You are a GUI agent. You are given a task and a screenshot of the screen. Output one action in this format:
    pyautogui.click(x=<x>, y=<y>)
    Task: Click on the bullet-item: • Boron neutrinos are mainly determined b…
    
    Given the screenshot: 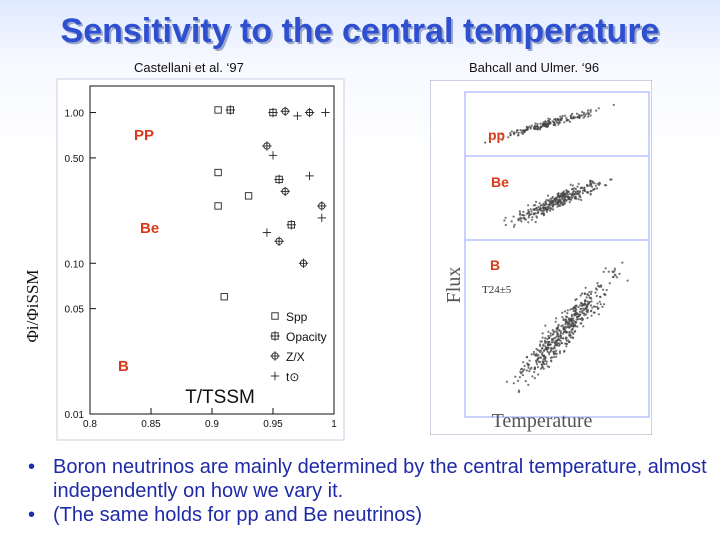 What is the action you would take?
    pyautogui.click(x=367, y=479)
    